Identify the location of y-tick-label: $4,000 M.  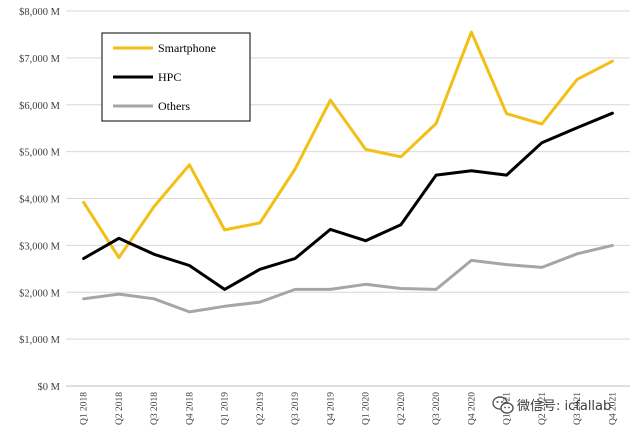
(40, 200).